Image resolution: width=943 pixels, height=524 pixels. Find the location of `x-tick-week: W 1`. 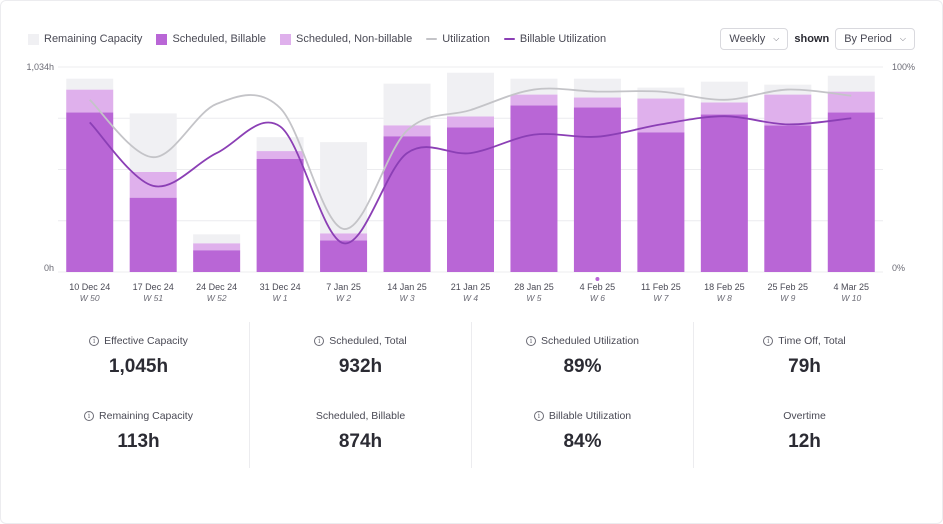

x-tick-week: W 1 is located at coordinates (280, 298).